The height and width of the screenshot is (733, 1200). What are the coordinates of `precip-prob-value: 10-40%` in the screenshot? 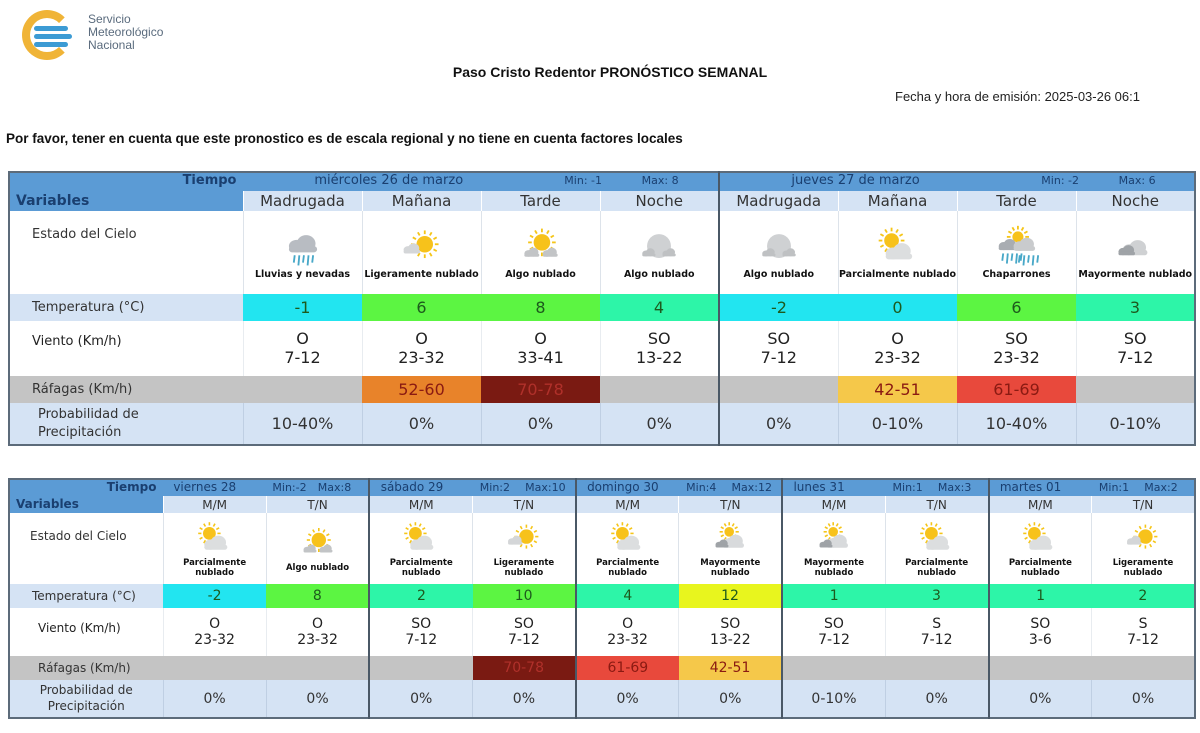 It's located at (1016, 424).